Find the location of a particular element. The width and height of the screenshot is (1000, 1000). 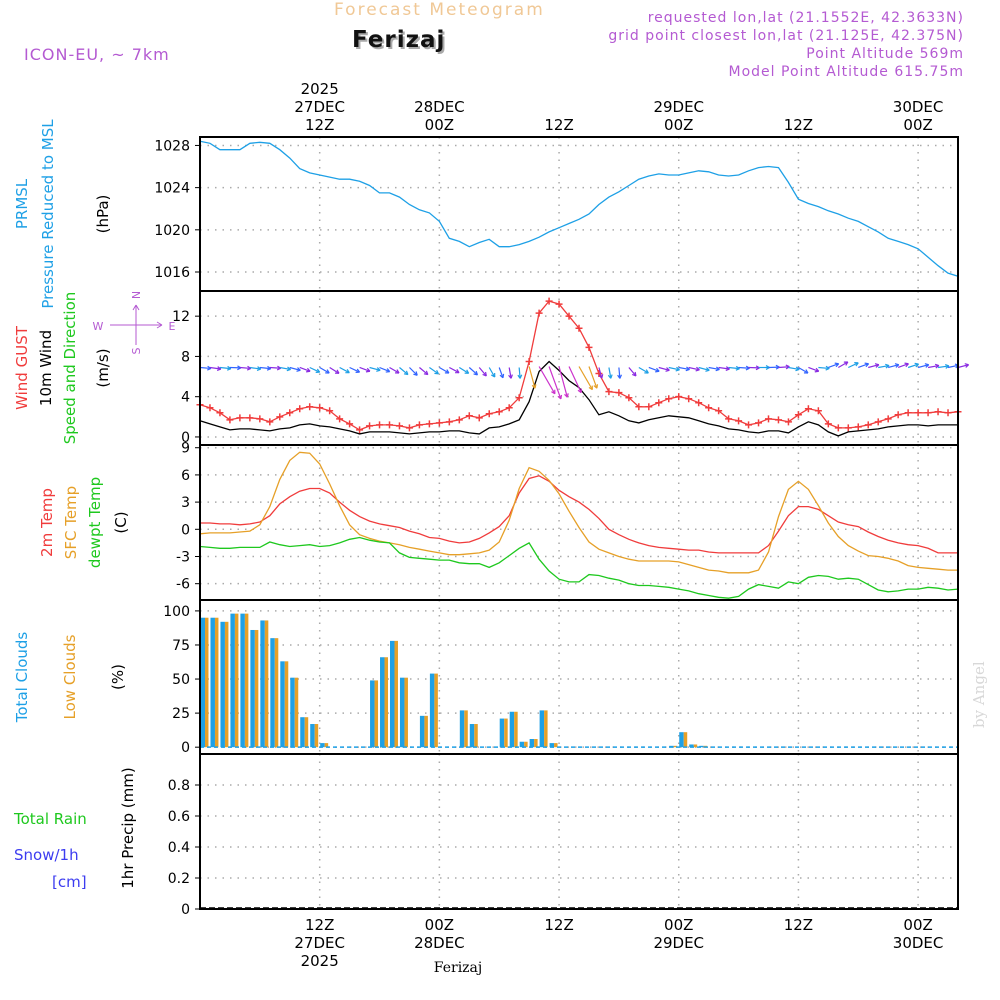

compass-south: S is located at coordinates (136, 350).